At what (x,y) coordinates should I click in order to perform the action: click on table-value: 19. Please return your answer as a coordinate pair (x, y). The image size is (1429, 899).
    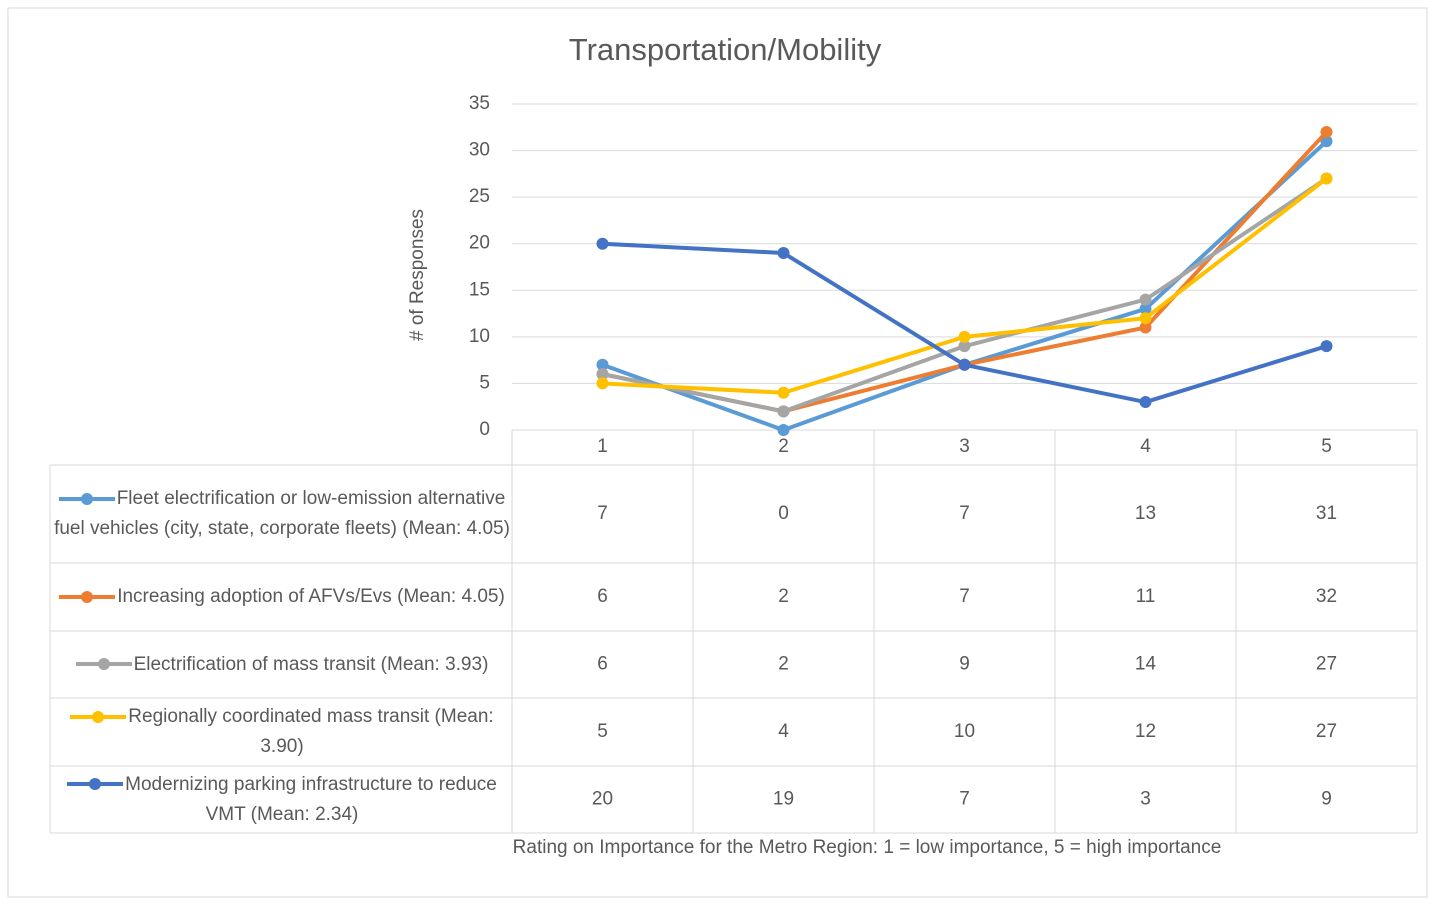
    Looking at the image, I should click on (783, 799).